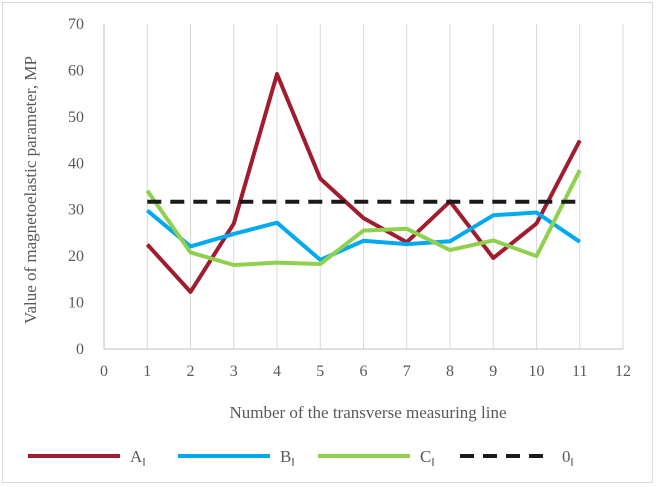 The image size is (657, 487). Describe the element at coordinates (104, 371) in the screenshot. I see `x-tick-label: 0` at that location.